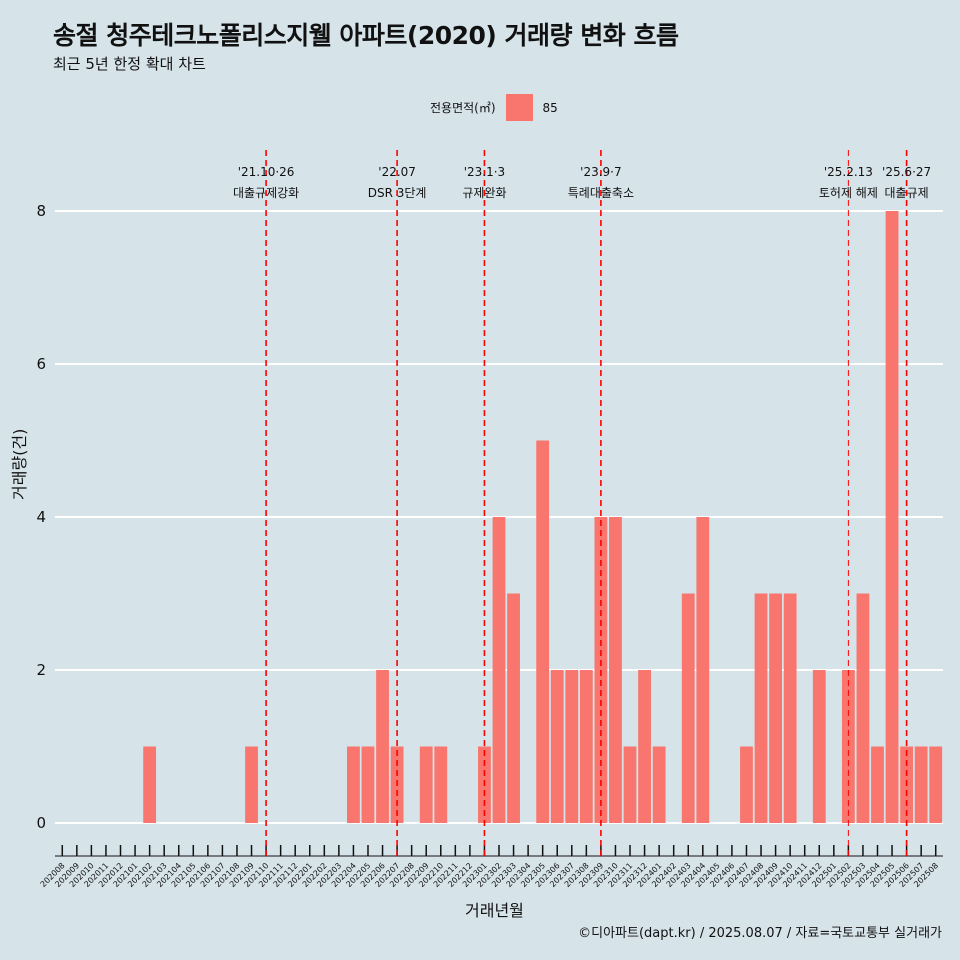 Image resolution: width=960 pixels, height=960 pixels. What do you see at coordinates (601, 193) in the screenshot?
I see `event-label: 특례대출축소` at bounding box center [601, 193].